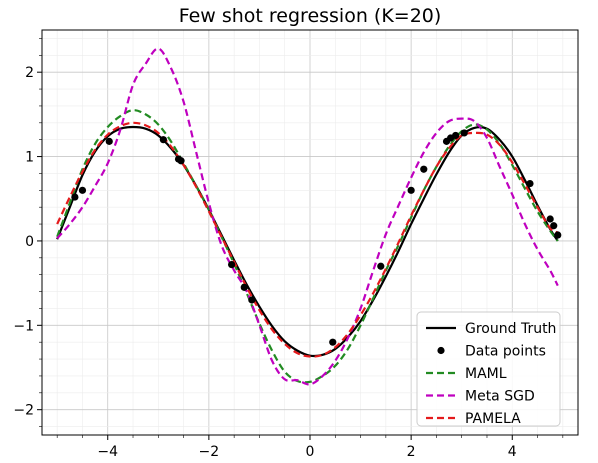 The image size is (598, 463). What do you see at coordinates (29, 242) in the screenshot?
I see `y-tick-label: 0` at bounding box center [29, 242].